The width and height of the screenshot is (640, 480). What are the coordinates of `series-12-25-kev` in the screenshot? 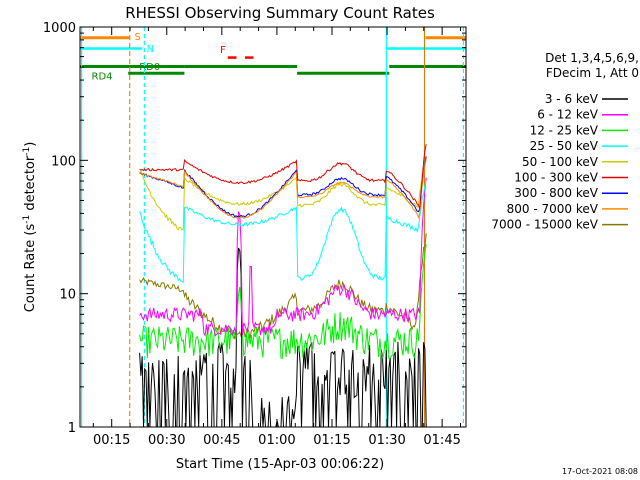 It's located at (283, 302).